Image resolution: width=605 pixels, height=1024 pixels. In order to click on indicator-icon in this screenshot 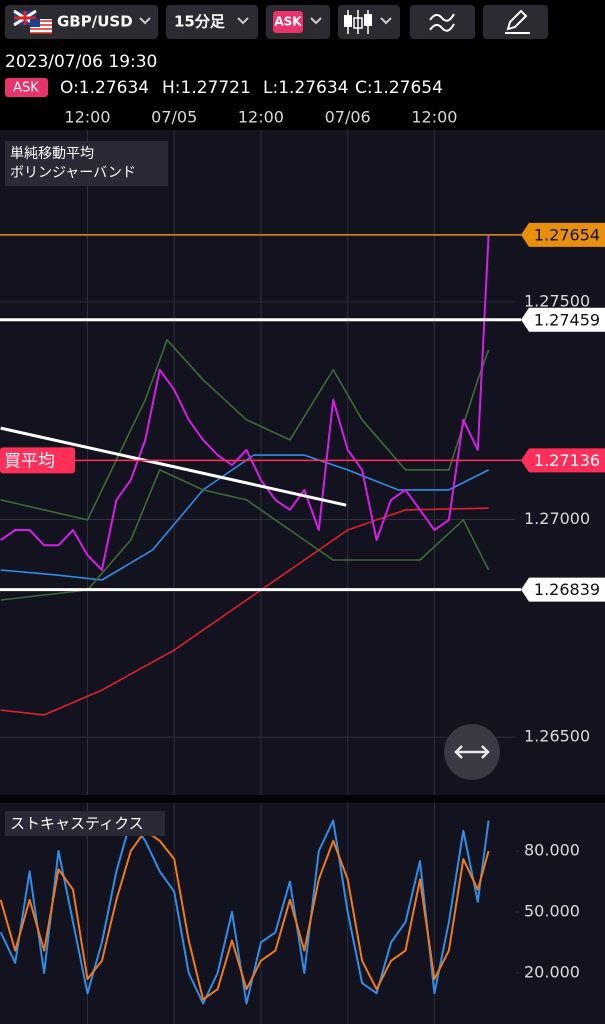, I will do `click(442, 22)`.